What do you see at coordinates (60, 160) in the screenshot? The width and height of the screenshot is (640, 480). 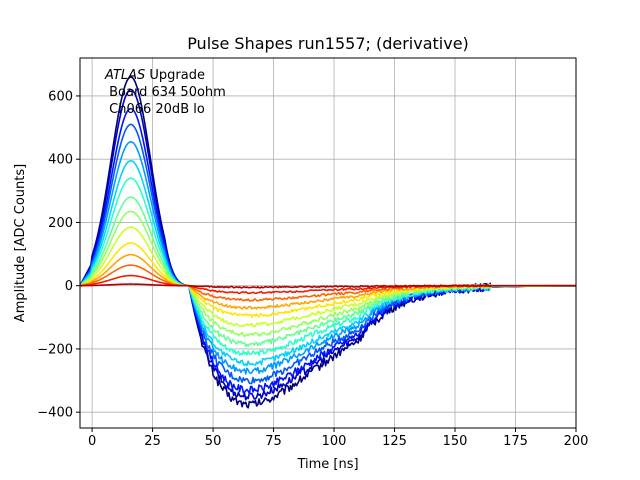 I see `y-tick-label: 400` at bounding box center [60, 160].